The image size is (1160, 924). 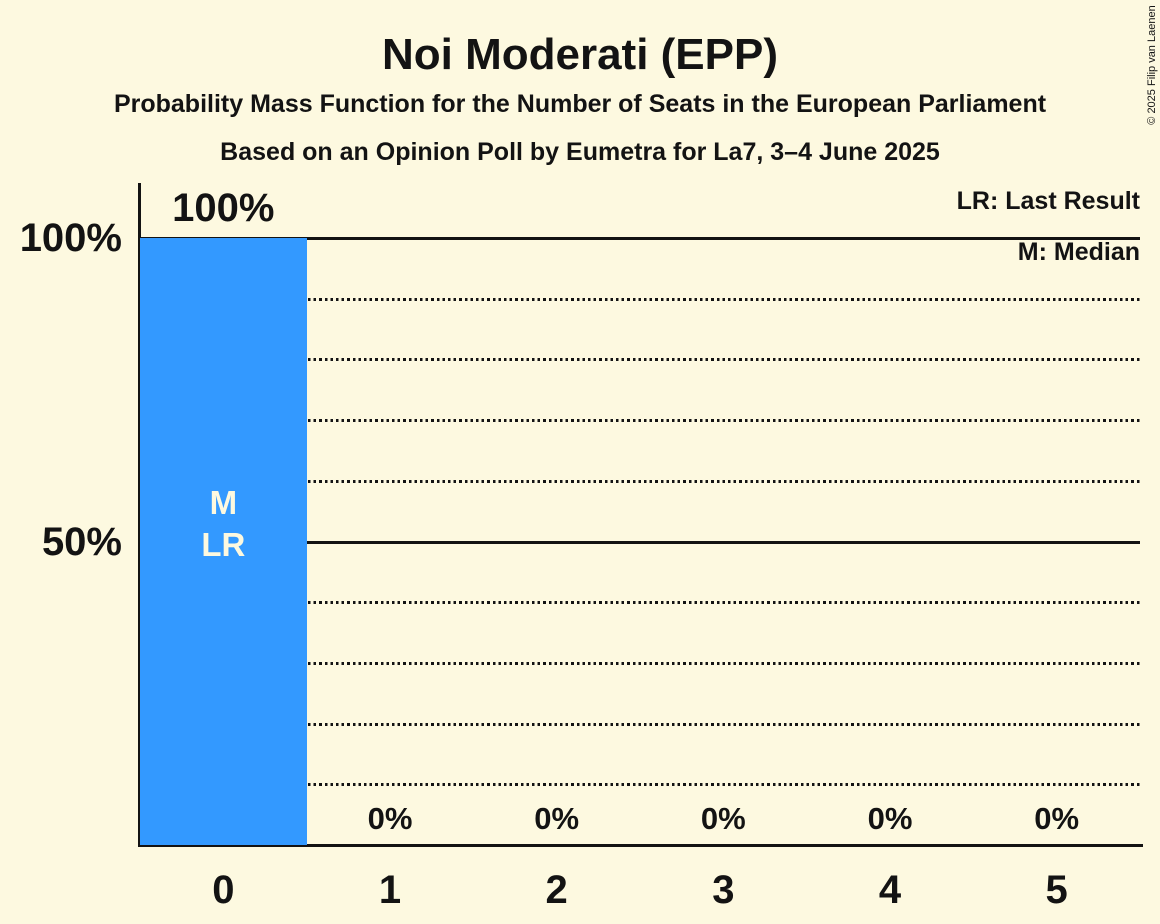 What do you see at coordinates (390, 890) in the screenshot?
I see `x-tick-label-1: 1` at bounding box center [390, 890].